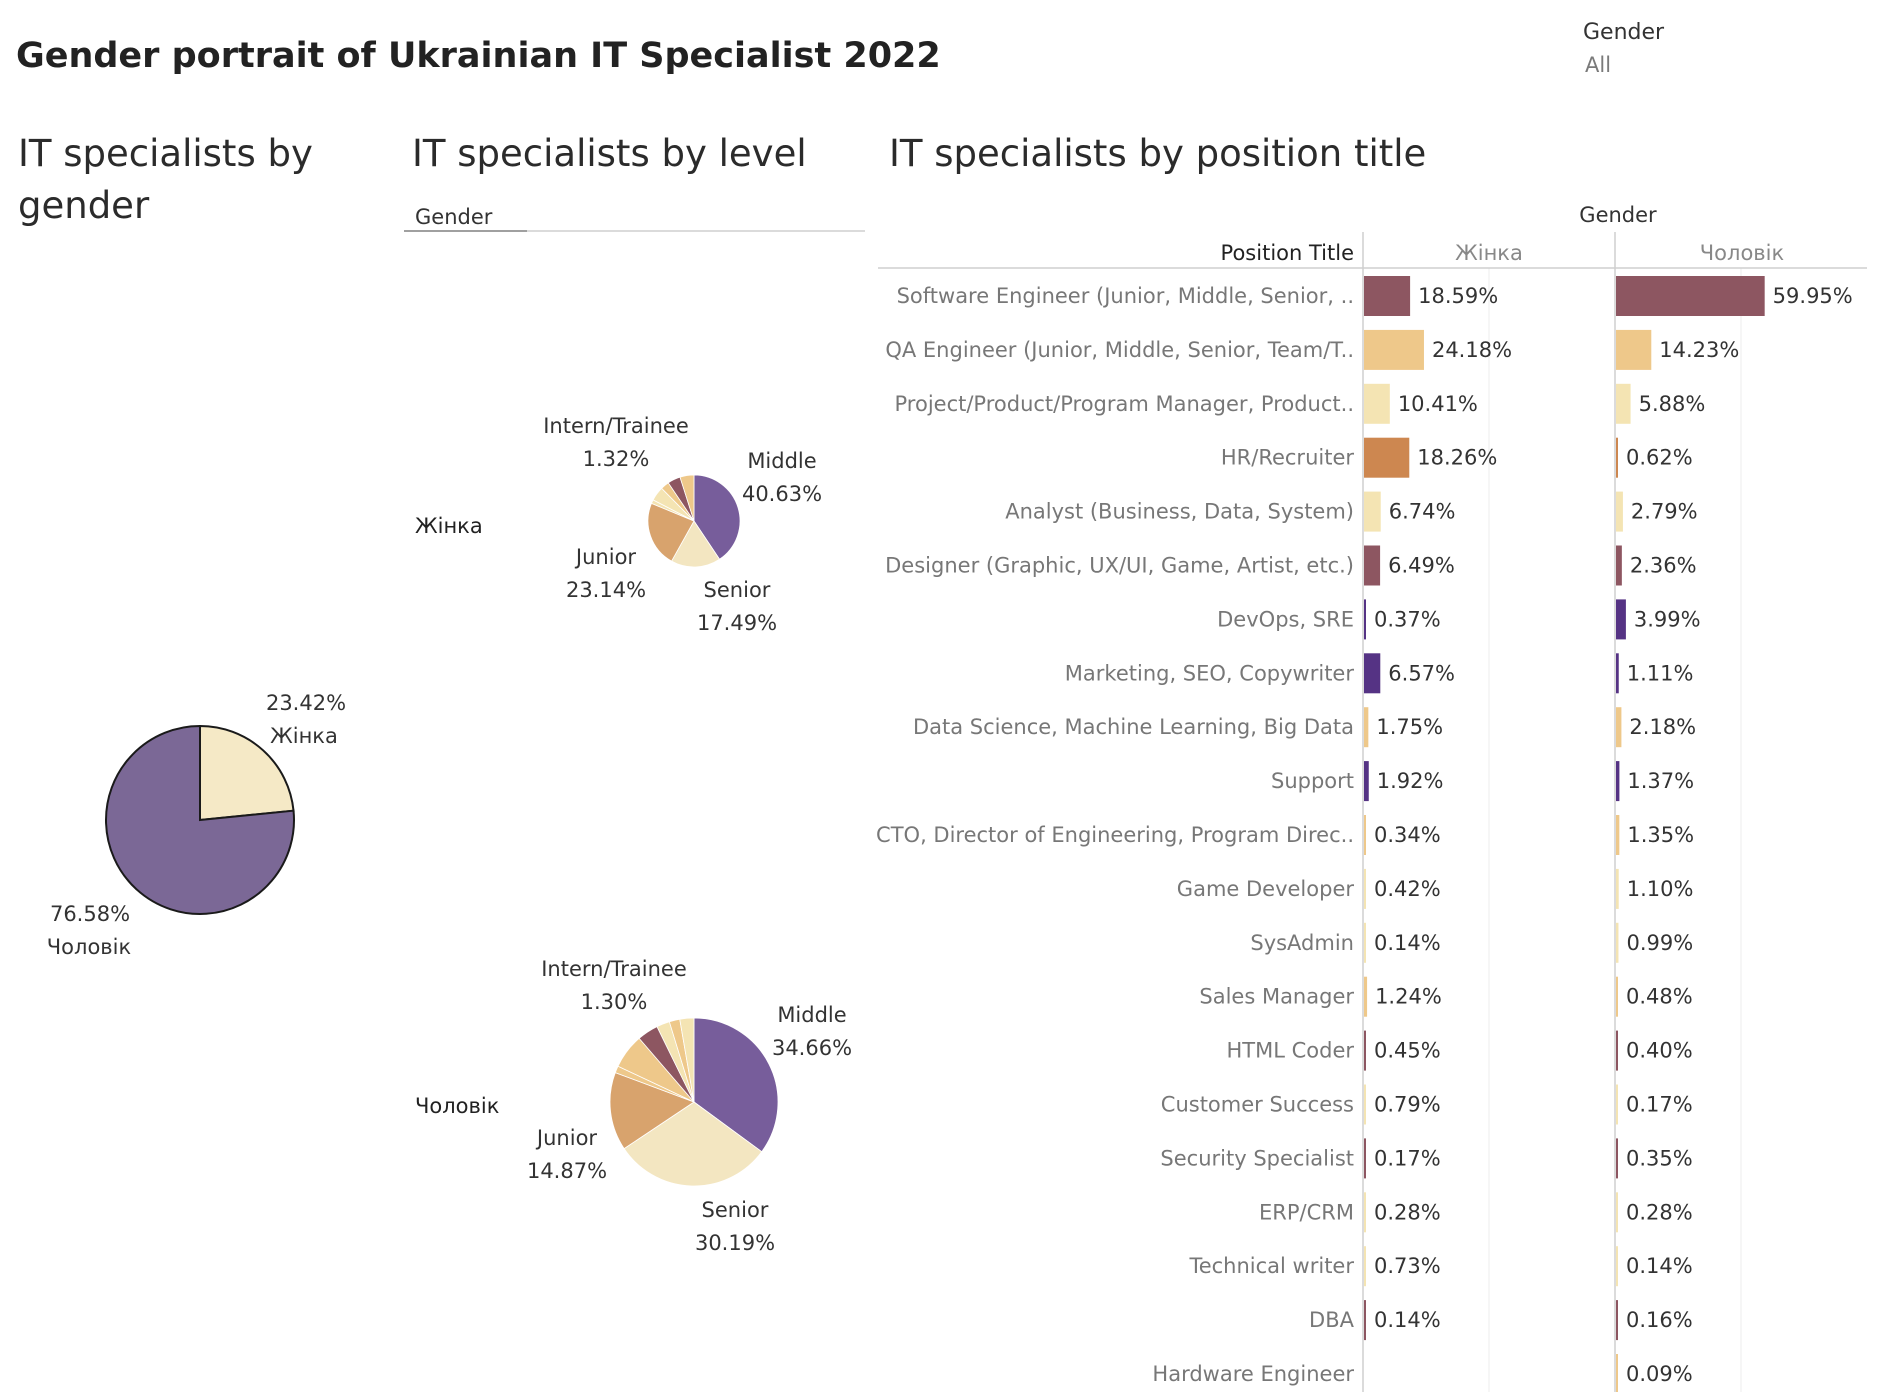 This screenshot has width=1877, height=1392. Describe the element at coordinates (811, 1015) in the screenshot. I see `level-cholovik-middle-name: Middle` at that location.